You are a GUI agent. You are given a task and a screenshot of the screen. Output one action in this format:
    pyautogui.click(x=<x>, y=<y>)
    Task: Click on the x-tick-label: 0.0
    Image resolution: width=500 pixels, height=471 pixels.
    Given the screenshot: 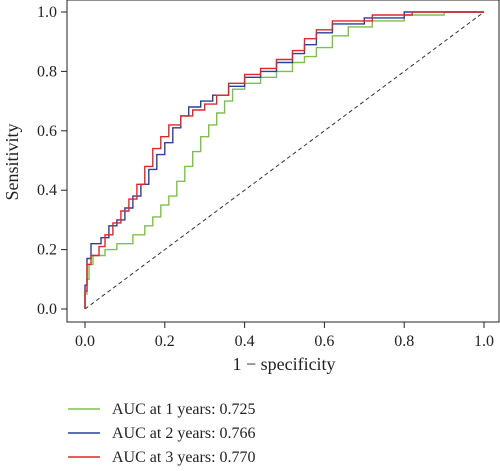 What is the action you would take?
    pyautogui.click(x=85, y=341)
    